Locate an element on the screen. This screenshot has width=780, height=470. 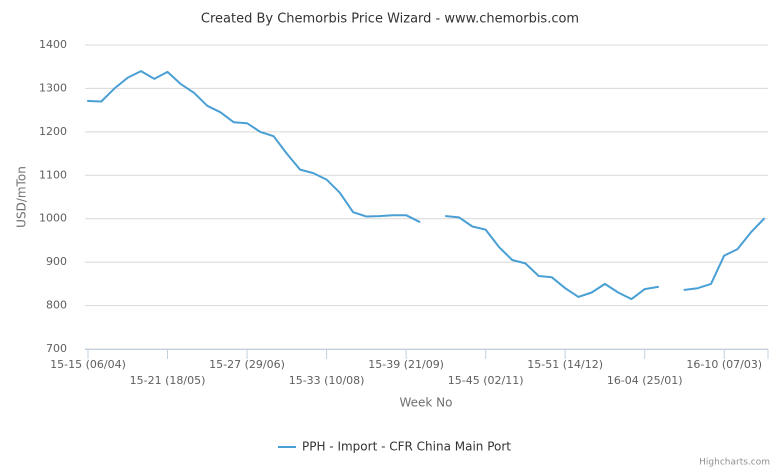
x-tick-label: 15-21 (18/05) is located at coordinates (168, 380).